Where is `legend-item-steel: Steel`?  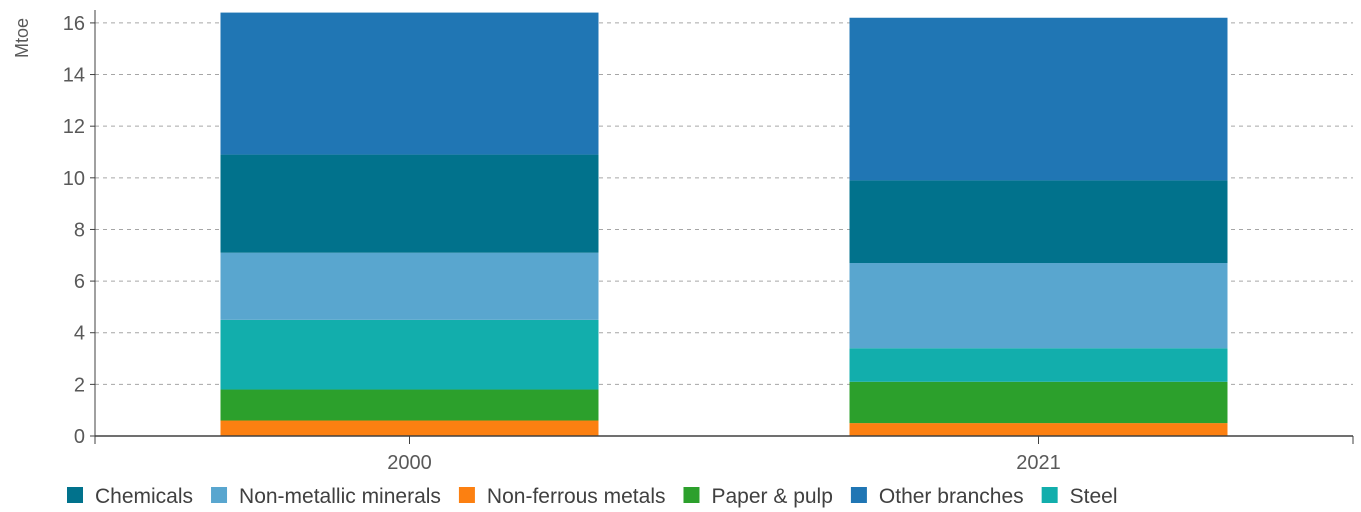 legend-item-steel: Steel is located at coordinates (1079, 496).